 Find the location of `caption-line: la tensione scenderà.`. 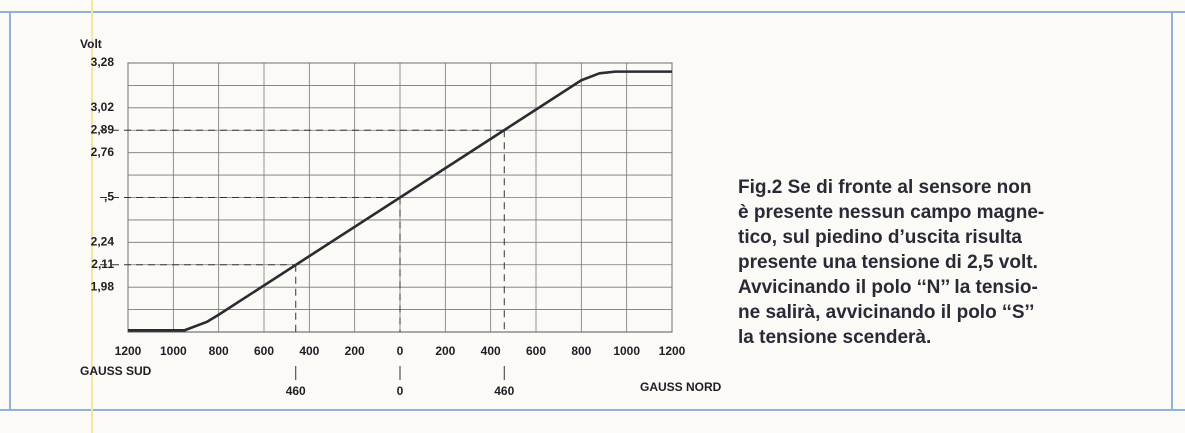

caption-line: la tensione scenderà. is located at coordinates (834, 337).